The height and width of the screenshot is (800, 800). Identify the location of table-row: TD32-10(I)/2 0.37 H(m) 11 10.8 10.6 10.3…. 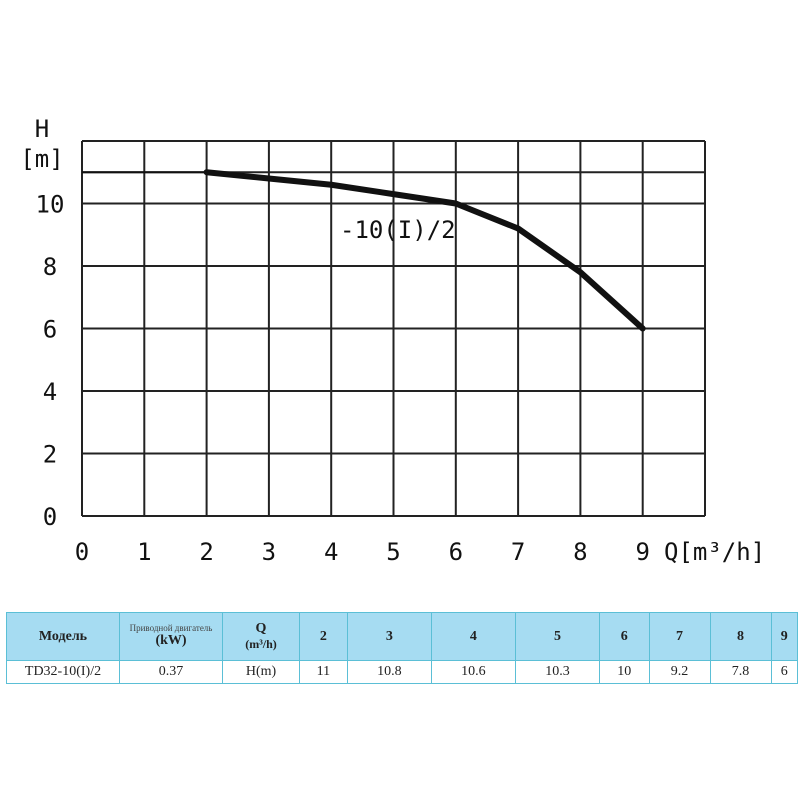
(402, 672).